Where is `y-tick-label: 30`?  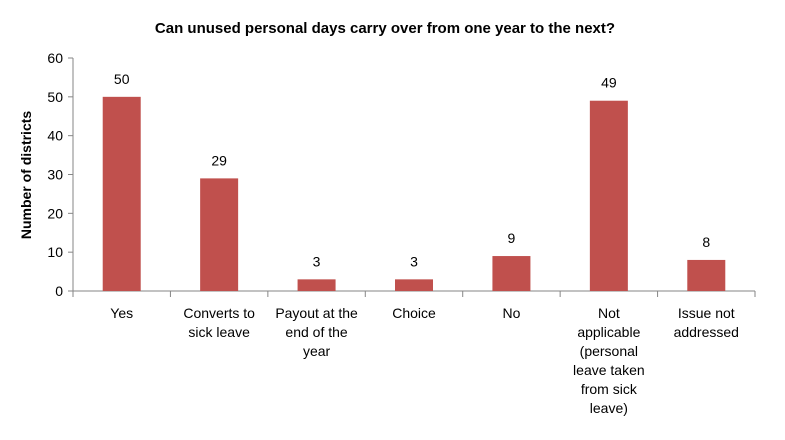
y-tick-label: 30 is located at coordinates (55, 175).